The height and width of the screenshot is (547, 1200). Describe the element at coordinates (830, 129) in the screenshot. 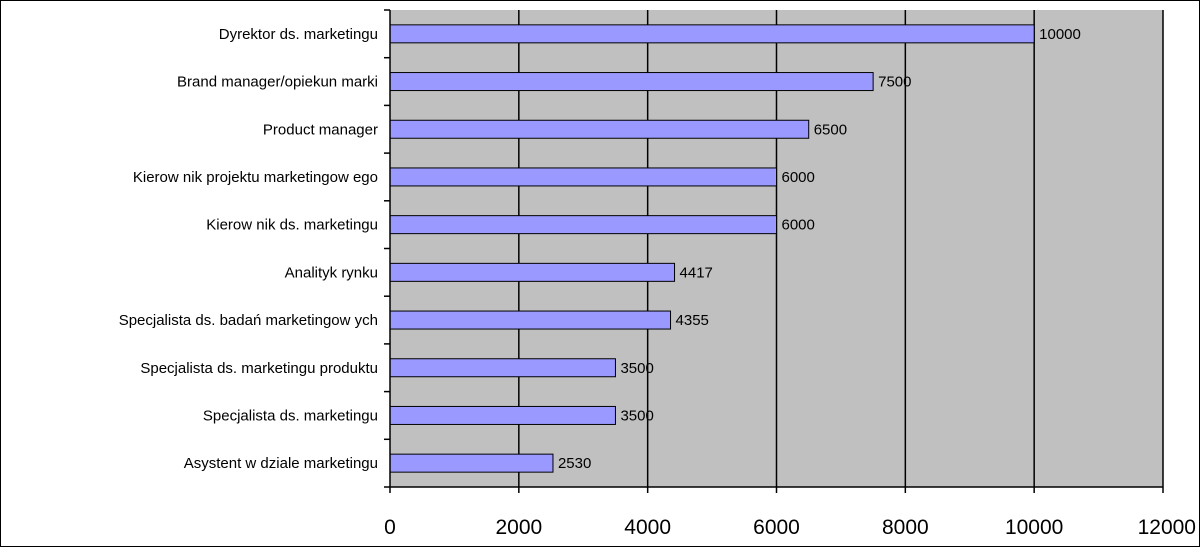

I see `value-label-2: 6500` at that location.